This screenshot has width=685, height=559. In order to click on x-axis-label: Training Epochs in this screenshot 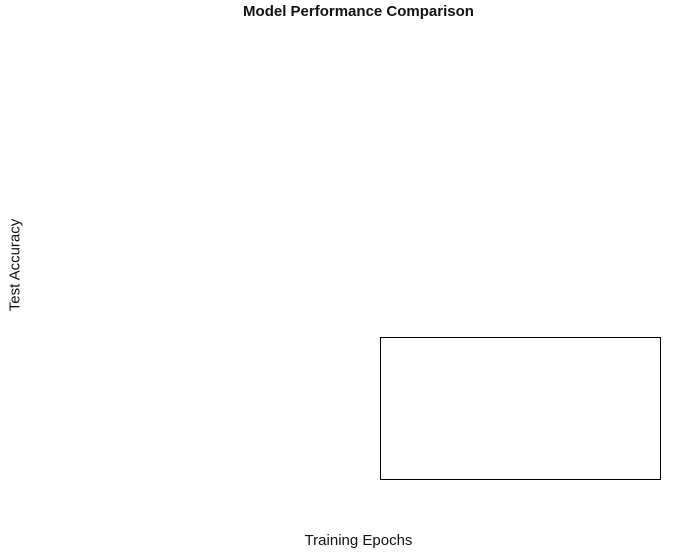, I will do `click(358, 540)`.